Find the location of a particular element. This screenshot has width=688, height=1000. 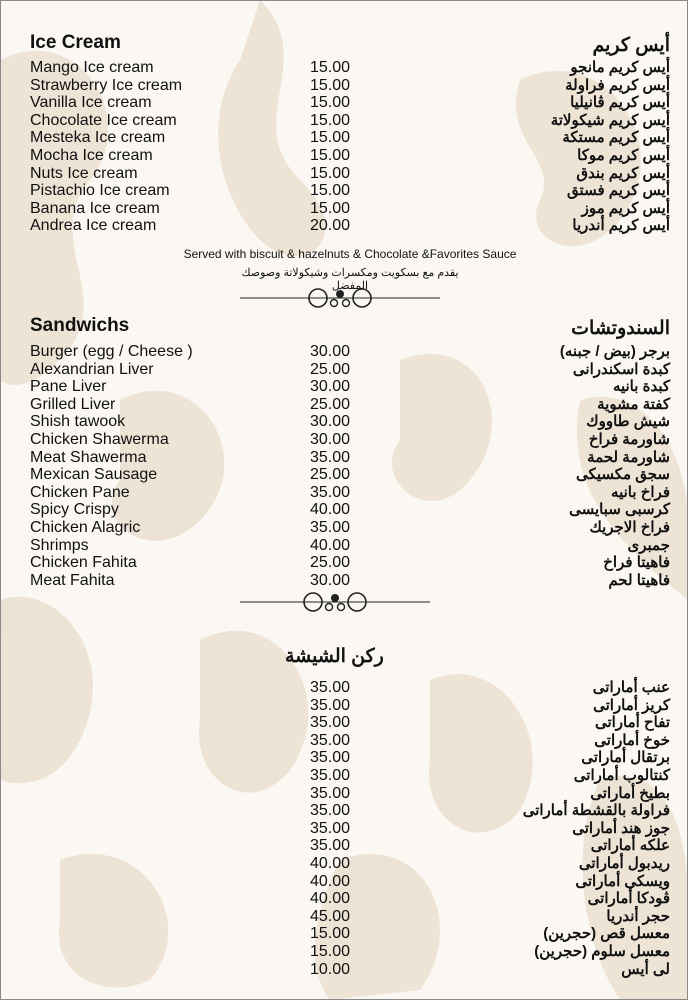

item-name-ar: أيس كريم موكا is located at coordinates (623, 155).